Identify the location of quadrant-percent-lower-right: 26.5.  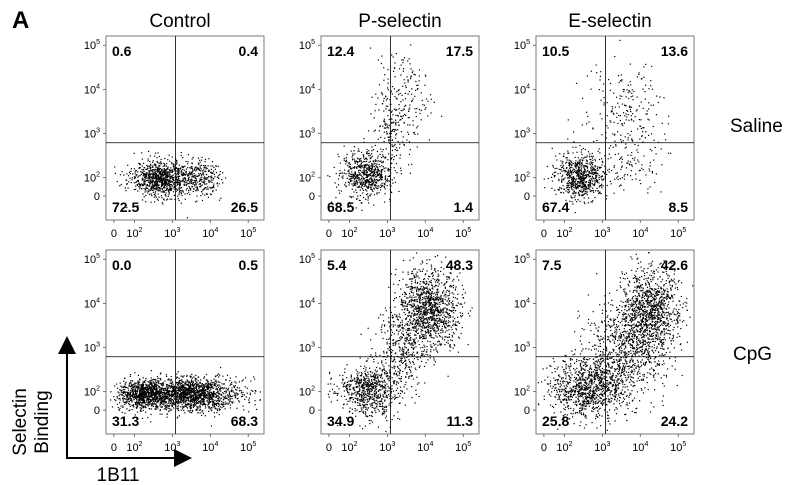
(244, 207).